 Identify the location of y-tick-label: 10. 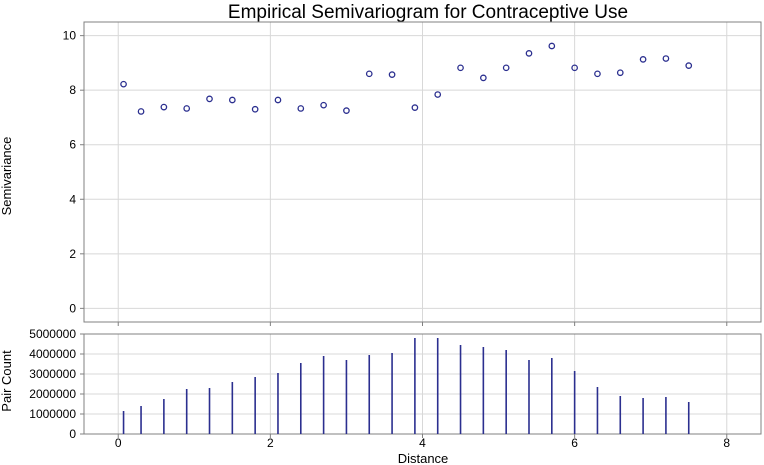
(70, 36).